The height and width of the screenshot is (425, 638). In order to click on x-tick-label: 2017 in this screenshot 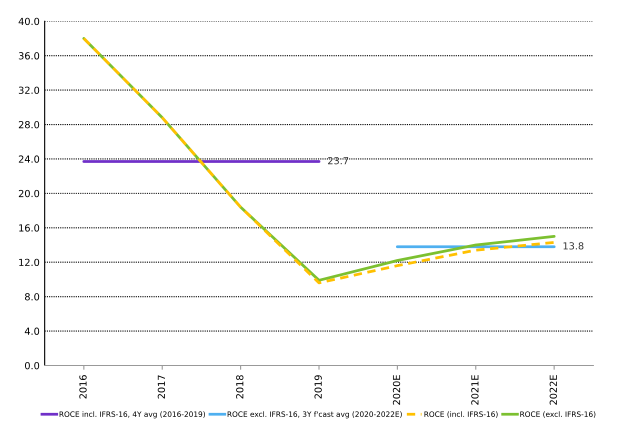, I will do `click(162, 387)`.